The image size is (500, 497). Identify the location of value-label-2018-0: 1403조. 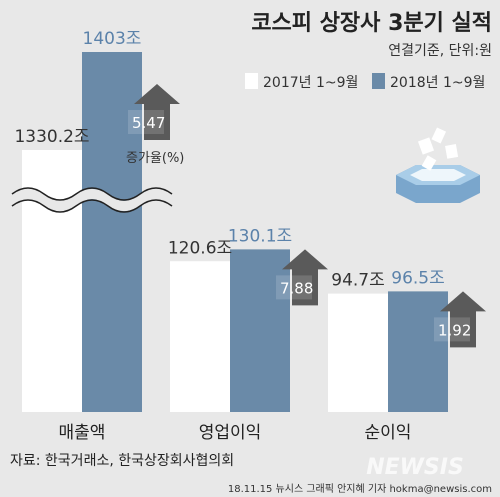
(112, 39).